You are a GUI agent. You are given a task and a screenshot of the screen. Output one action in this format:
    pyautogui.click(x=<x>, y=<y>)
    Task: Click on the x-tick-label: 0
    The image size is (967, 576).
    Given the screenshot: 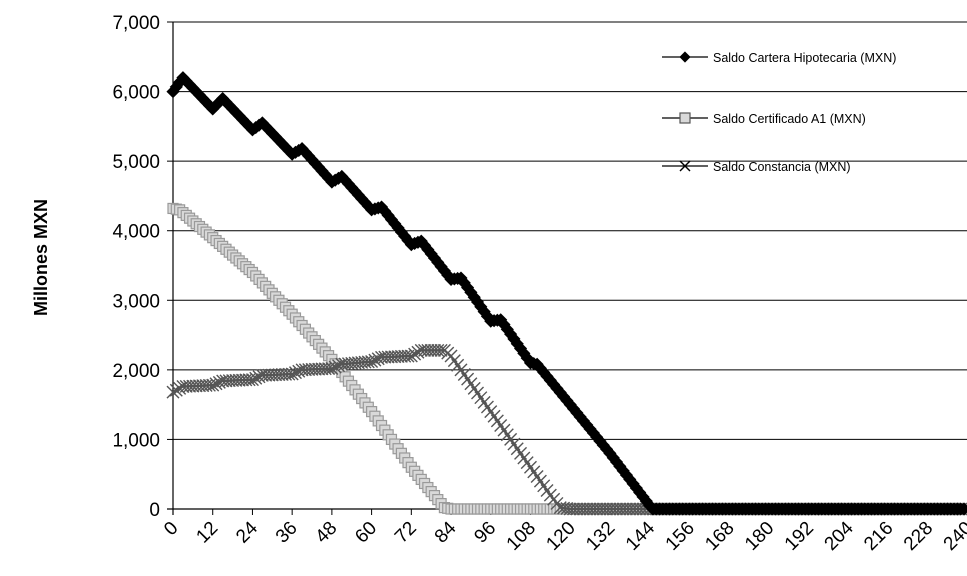 What is the action you would take?
    pyautogui.click(x=171, y=529)
    